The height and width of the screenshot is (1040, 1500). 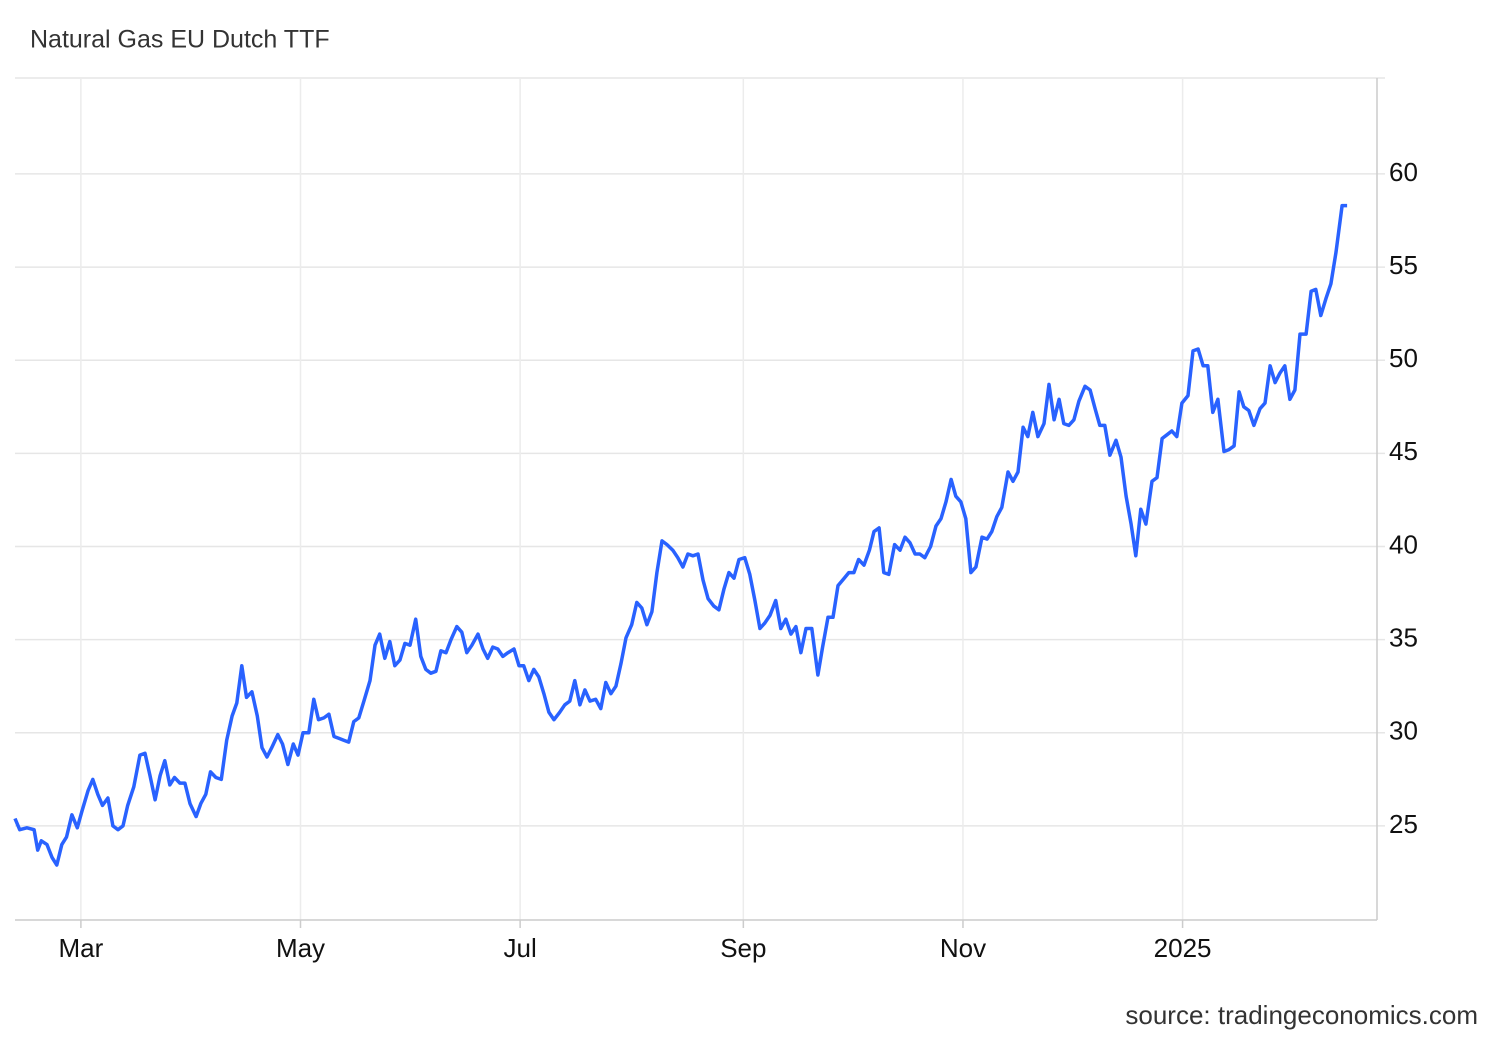 What do you see at coordinates (743, 948) in the screenshot?
I see `x-tick-label: Sep` at bounding box center [743, 948].